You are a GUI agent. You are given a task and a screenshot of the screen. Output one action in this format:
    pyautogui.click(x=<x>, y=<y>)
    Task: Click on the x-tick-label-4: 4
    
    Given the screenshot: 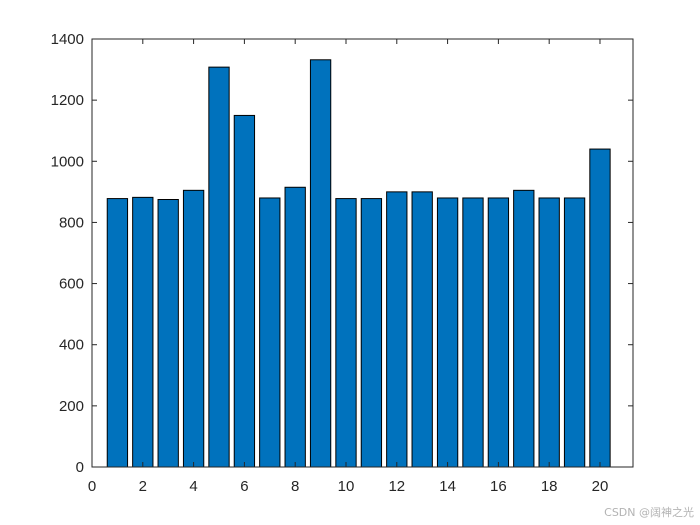 What is the action you would take?
    pyautogui.click(x=193, y=486)
    